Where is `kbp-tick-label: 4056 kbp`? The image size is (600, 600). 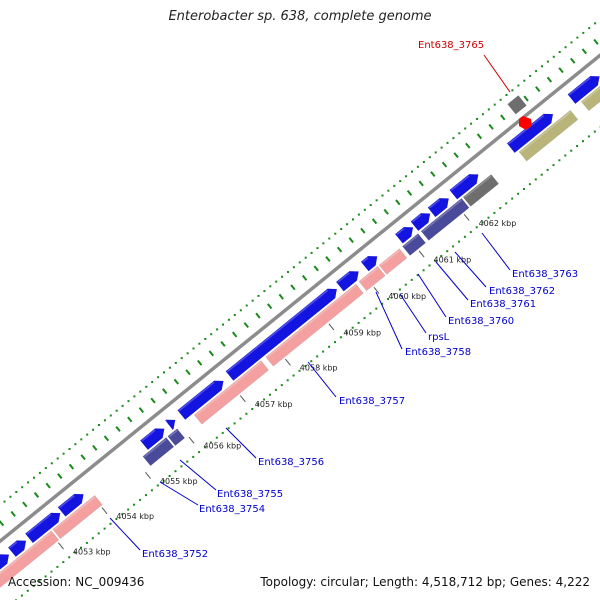
kbp-tick-label: 4056 kbp is located at coordinates (223, 446).